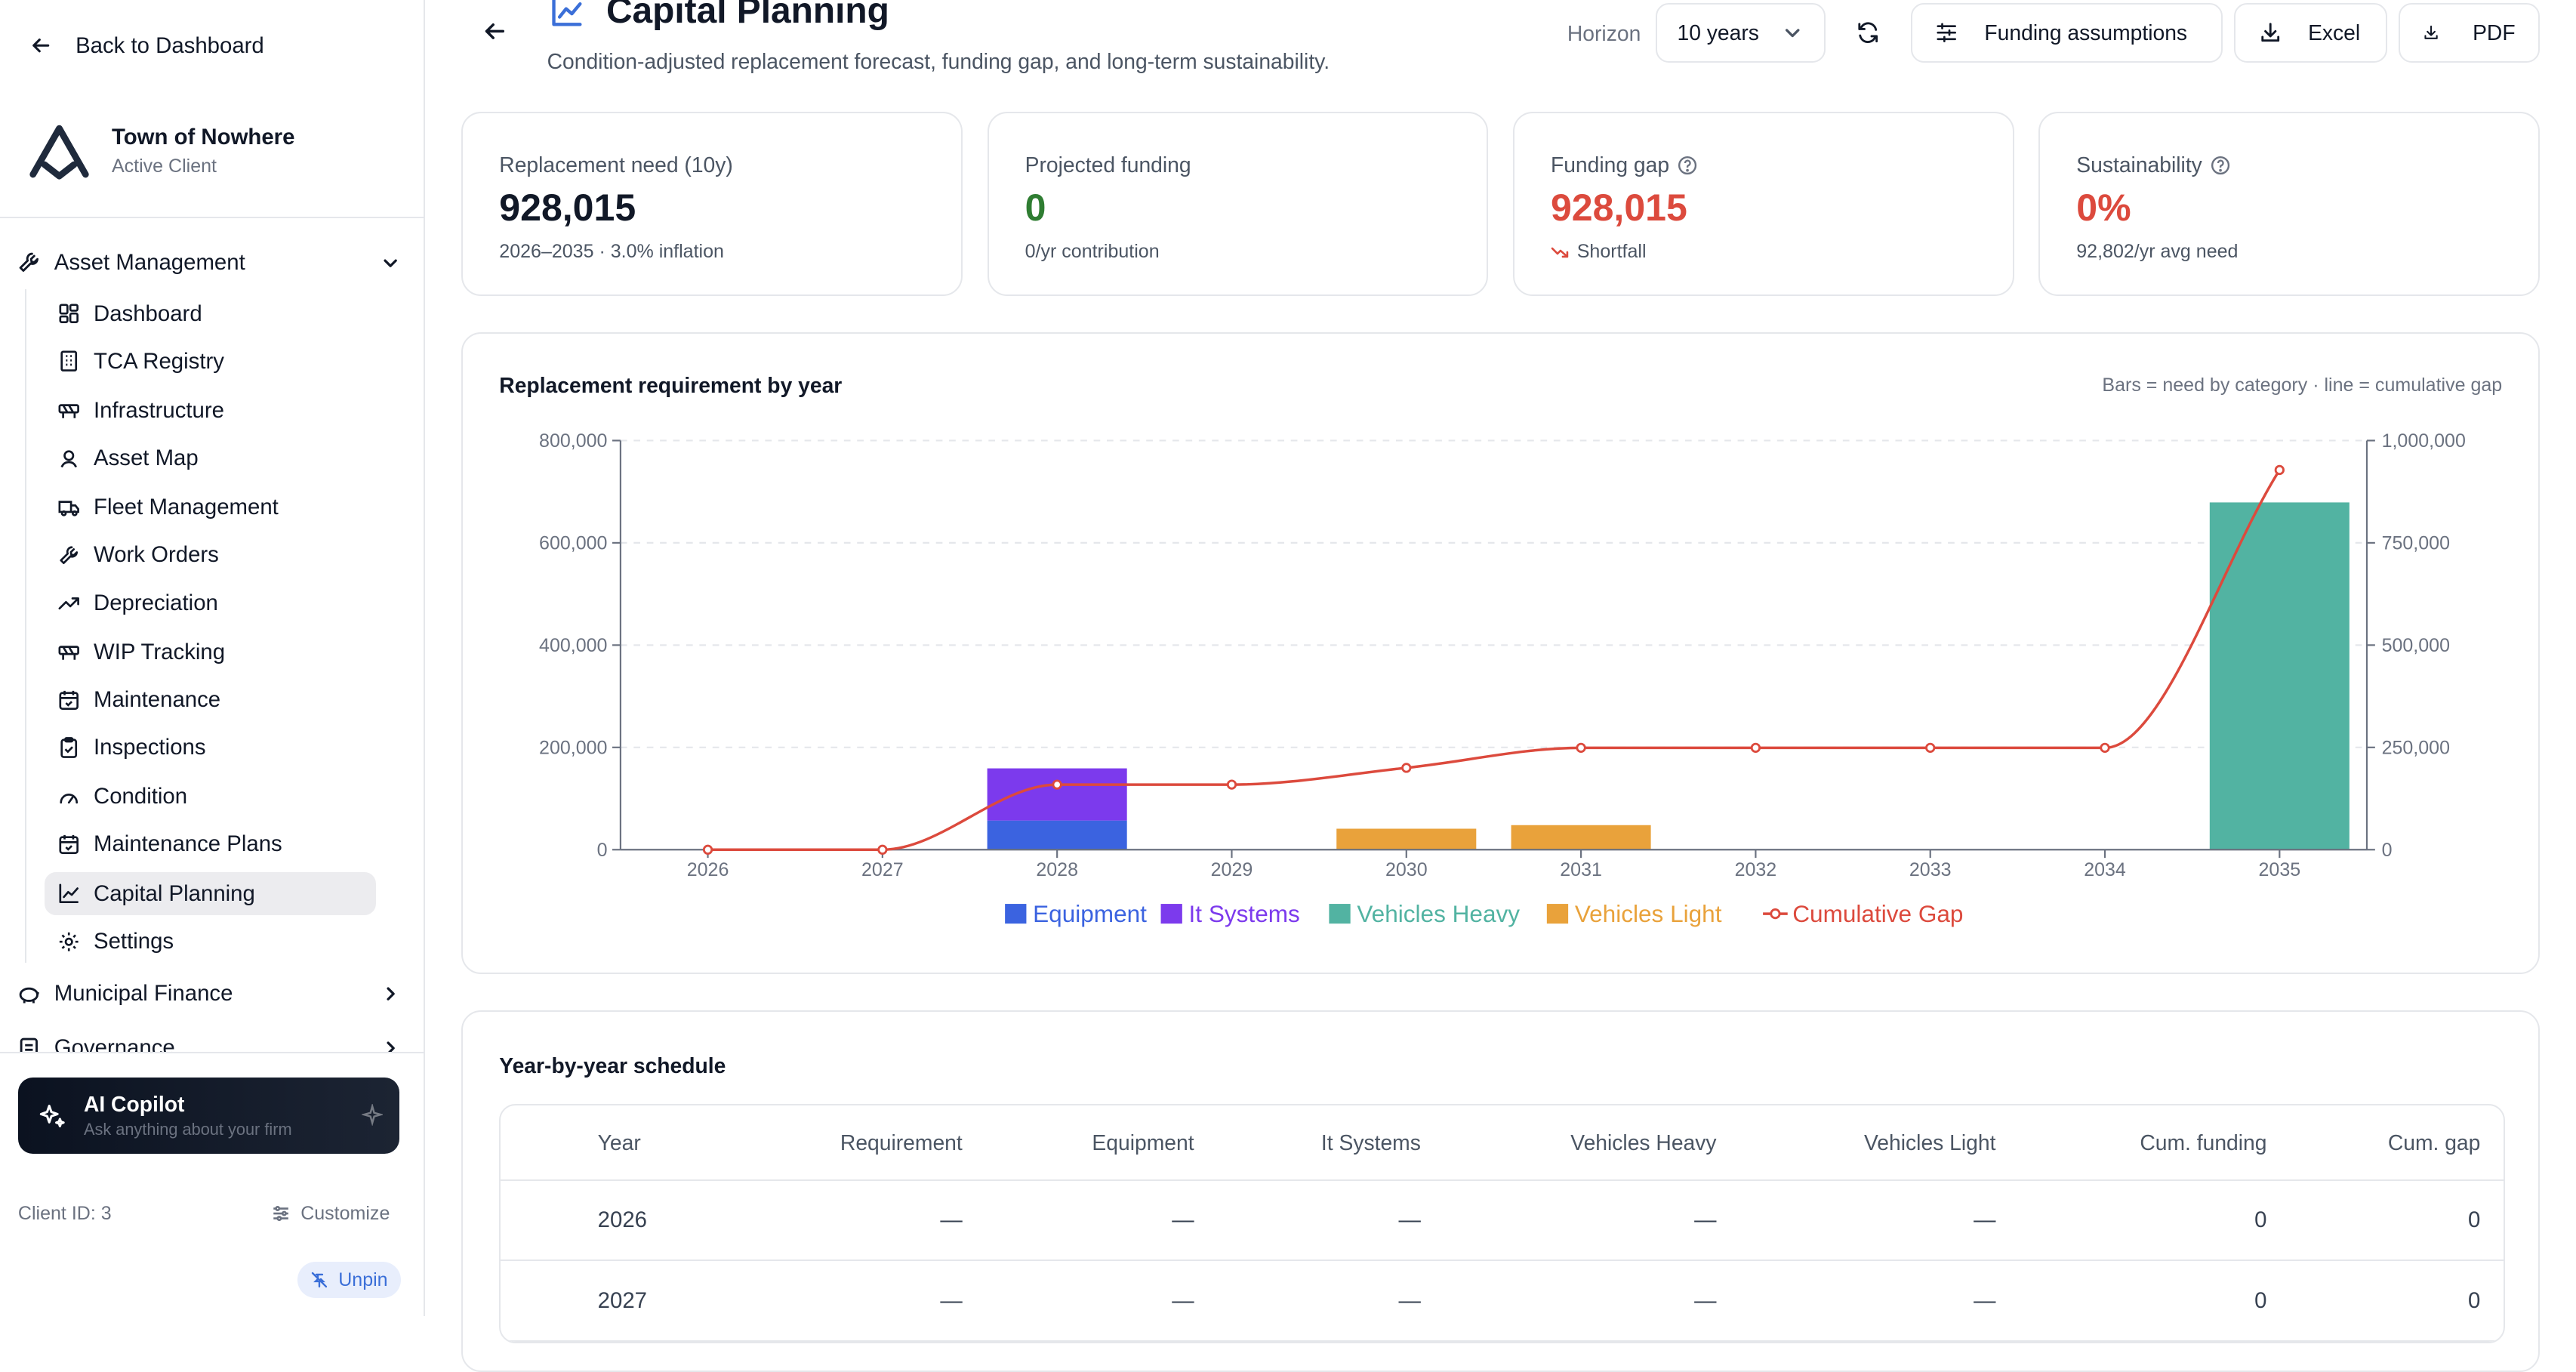  I want to click on column-header: Vehicles Heavy, so click(1643, 1142).